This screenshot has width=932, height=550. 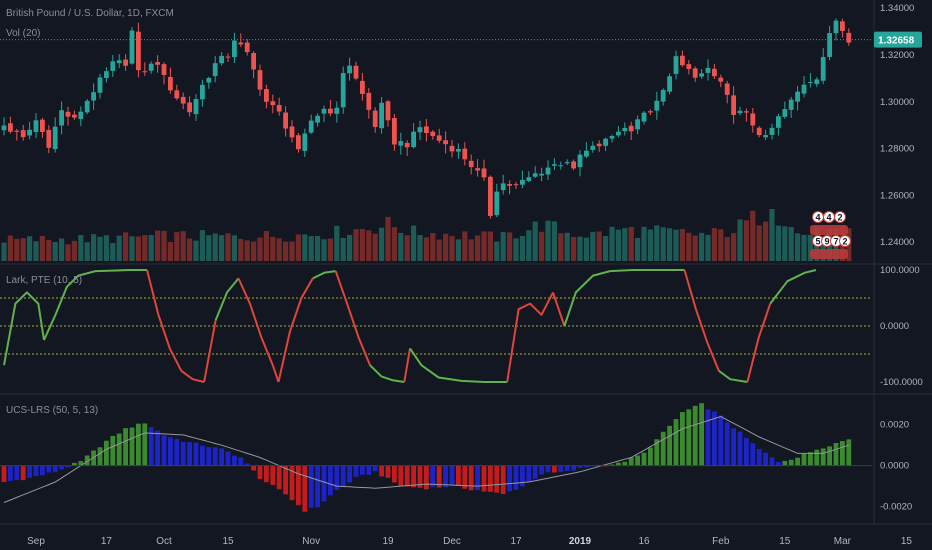 What do you see at coordinates (44, 280) in the screenshot?
I see `pte-indicator-label: Lark, PTE (10, 5)` at bounding box center [44, 280].